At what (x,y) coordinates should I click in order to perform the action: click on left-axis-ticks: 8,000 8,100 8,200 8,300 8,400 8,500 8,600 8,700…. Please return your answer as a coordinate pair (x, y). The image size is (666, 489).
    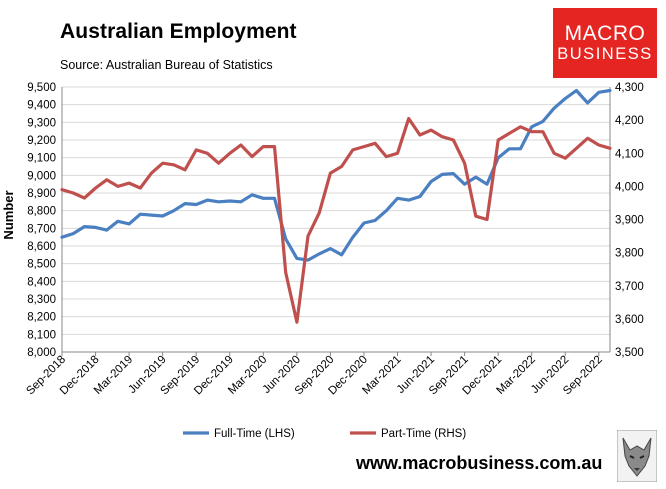
    Looking at the image, I should click on (41, 220).